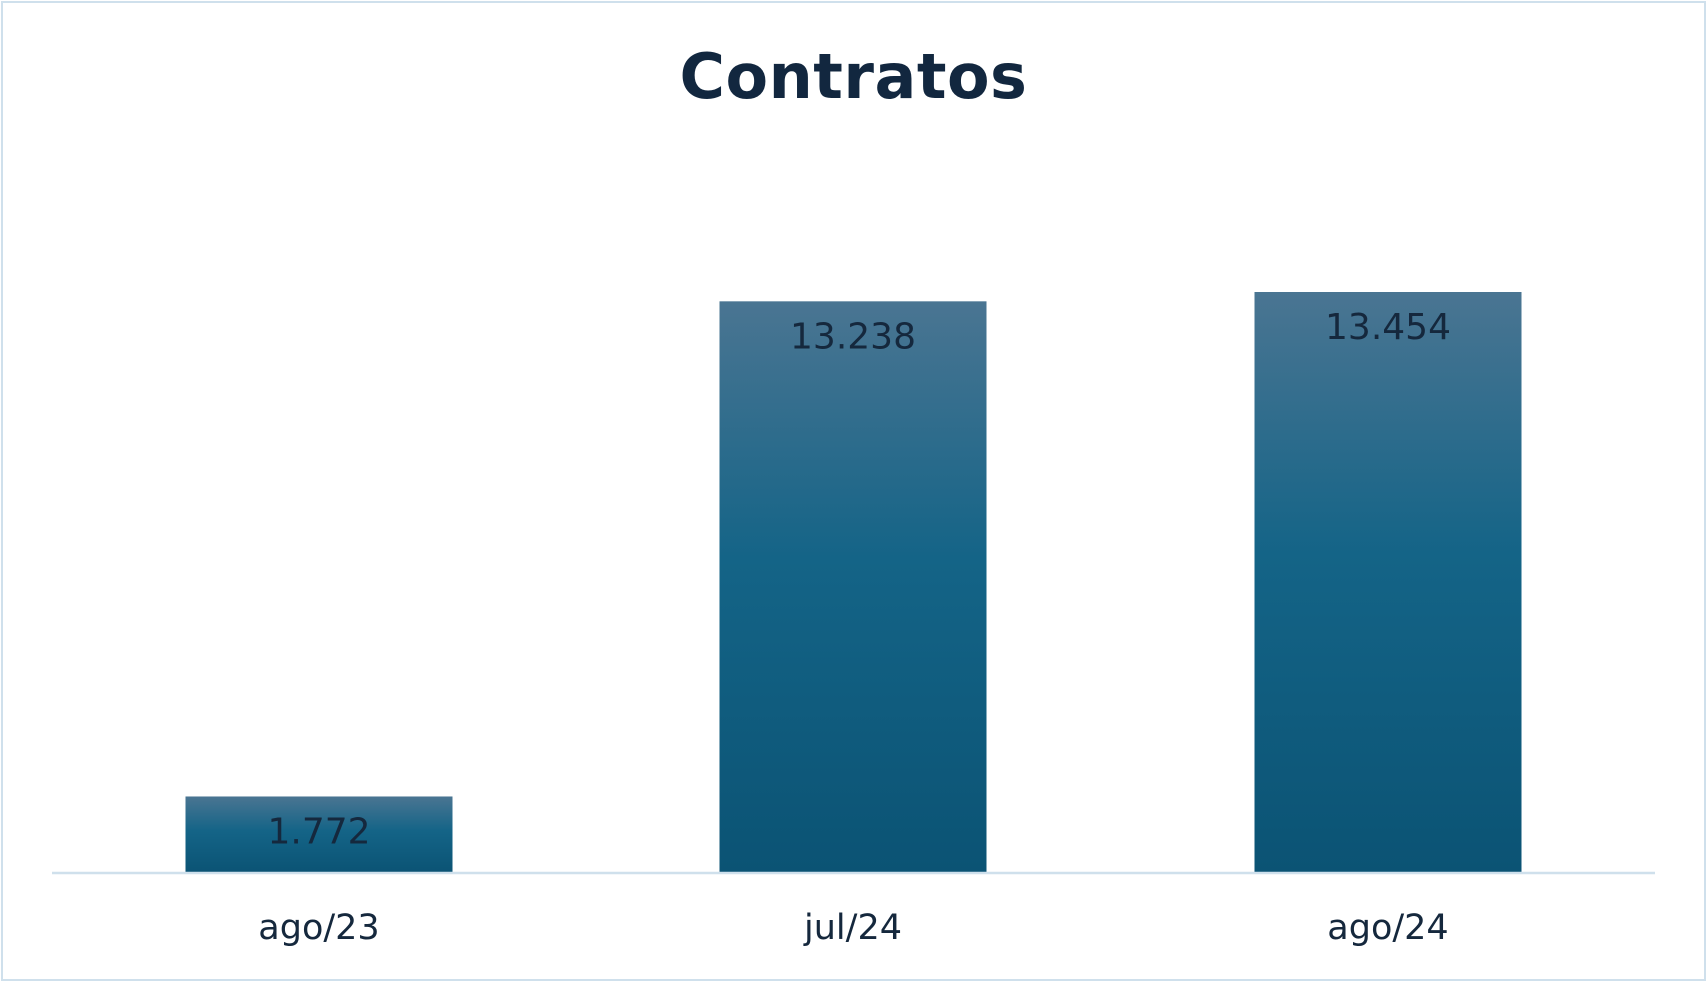 This screenshot has height=982, width=1707. I want to click on x-tick-labels-group: ago/23 jul/24 ago/24, so click(853, 928).